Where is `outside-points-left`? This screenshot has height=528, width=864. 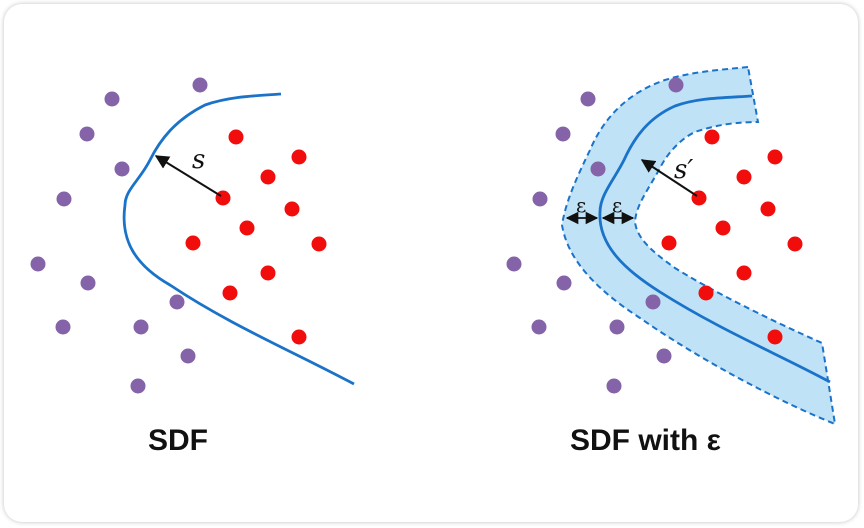 outside-points-left is located at coordinates (119, 235).